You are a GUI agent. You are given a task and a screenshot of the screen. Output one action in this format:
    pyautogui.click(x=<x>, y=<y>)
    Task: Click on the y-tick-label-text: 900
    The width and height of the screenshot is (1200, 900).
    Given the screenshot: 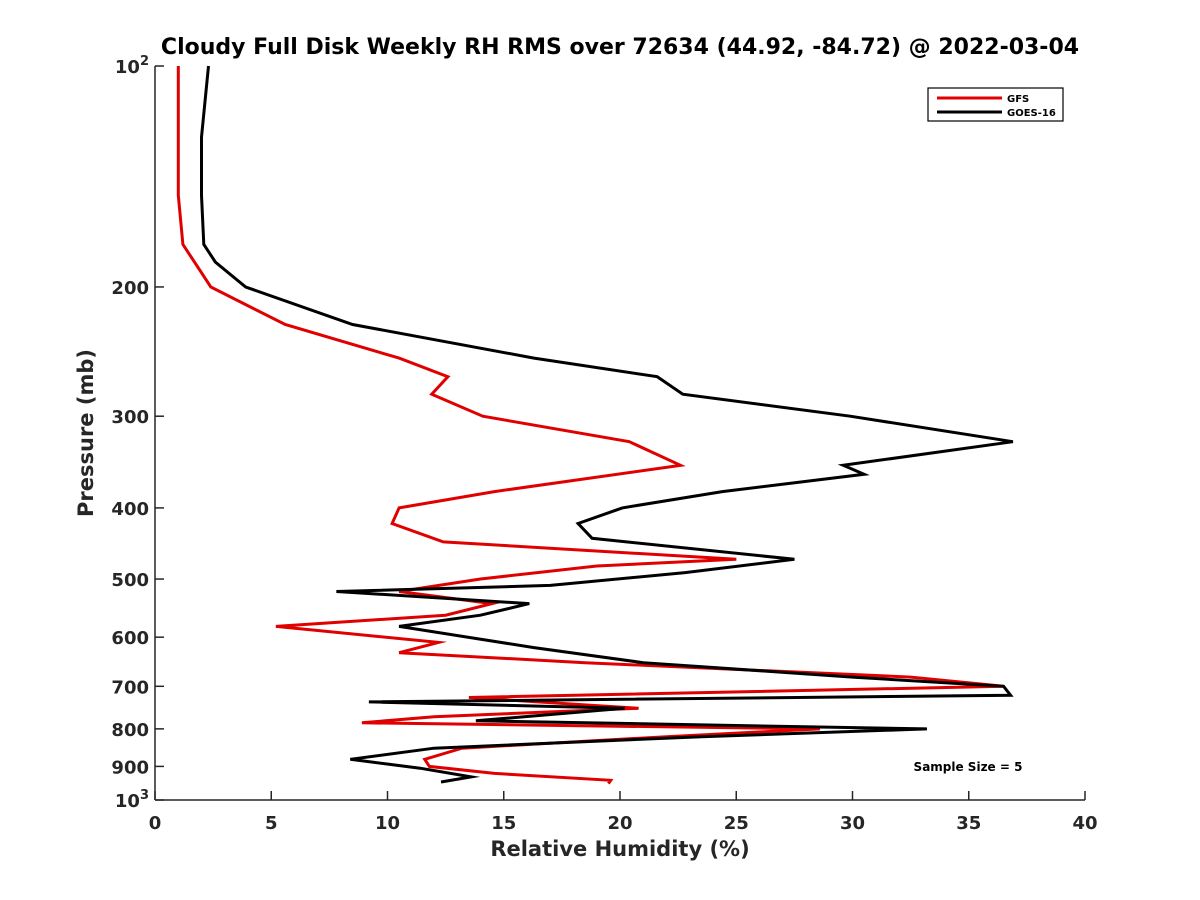 What is the action you would take?
    pyautogui.click(x=130, y=767)
    